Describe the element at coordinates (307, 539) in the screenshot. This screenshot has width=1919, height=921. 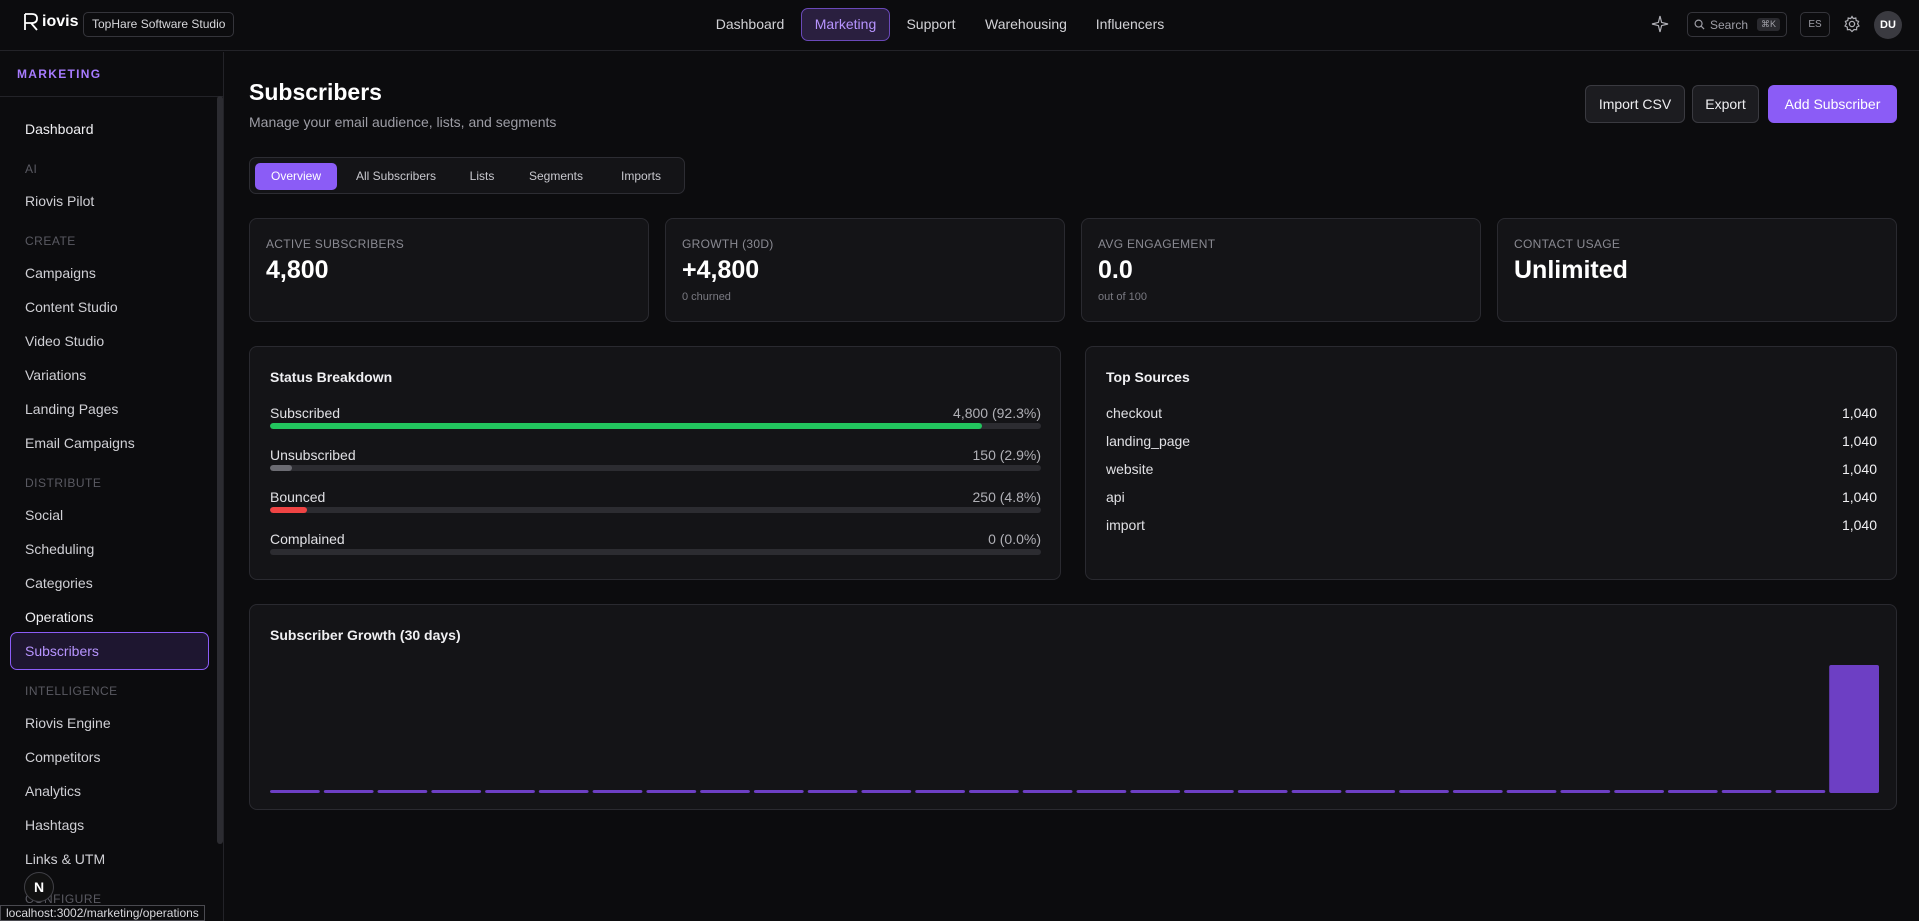
I see `status-label: Complained` at that location.